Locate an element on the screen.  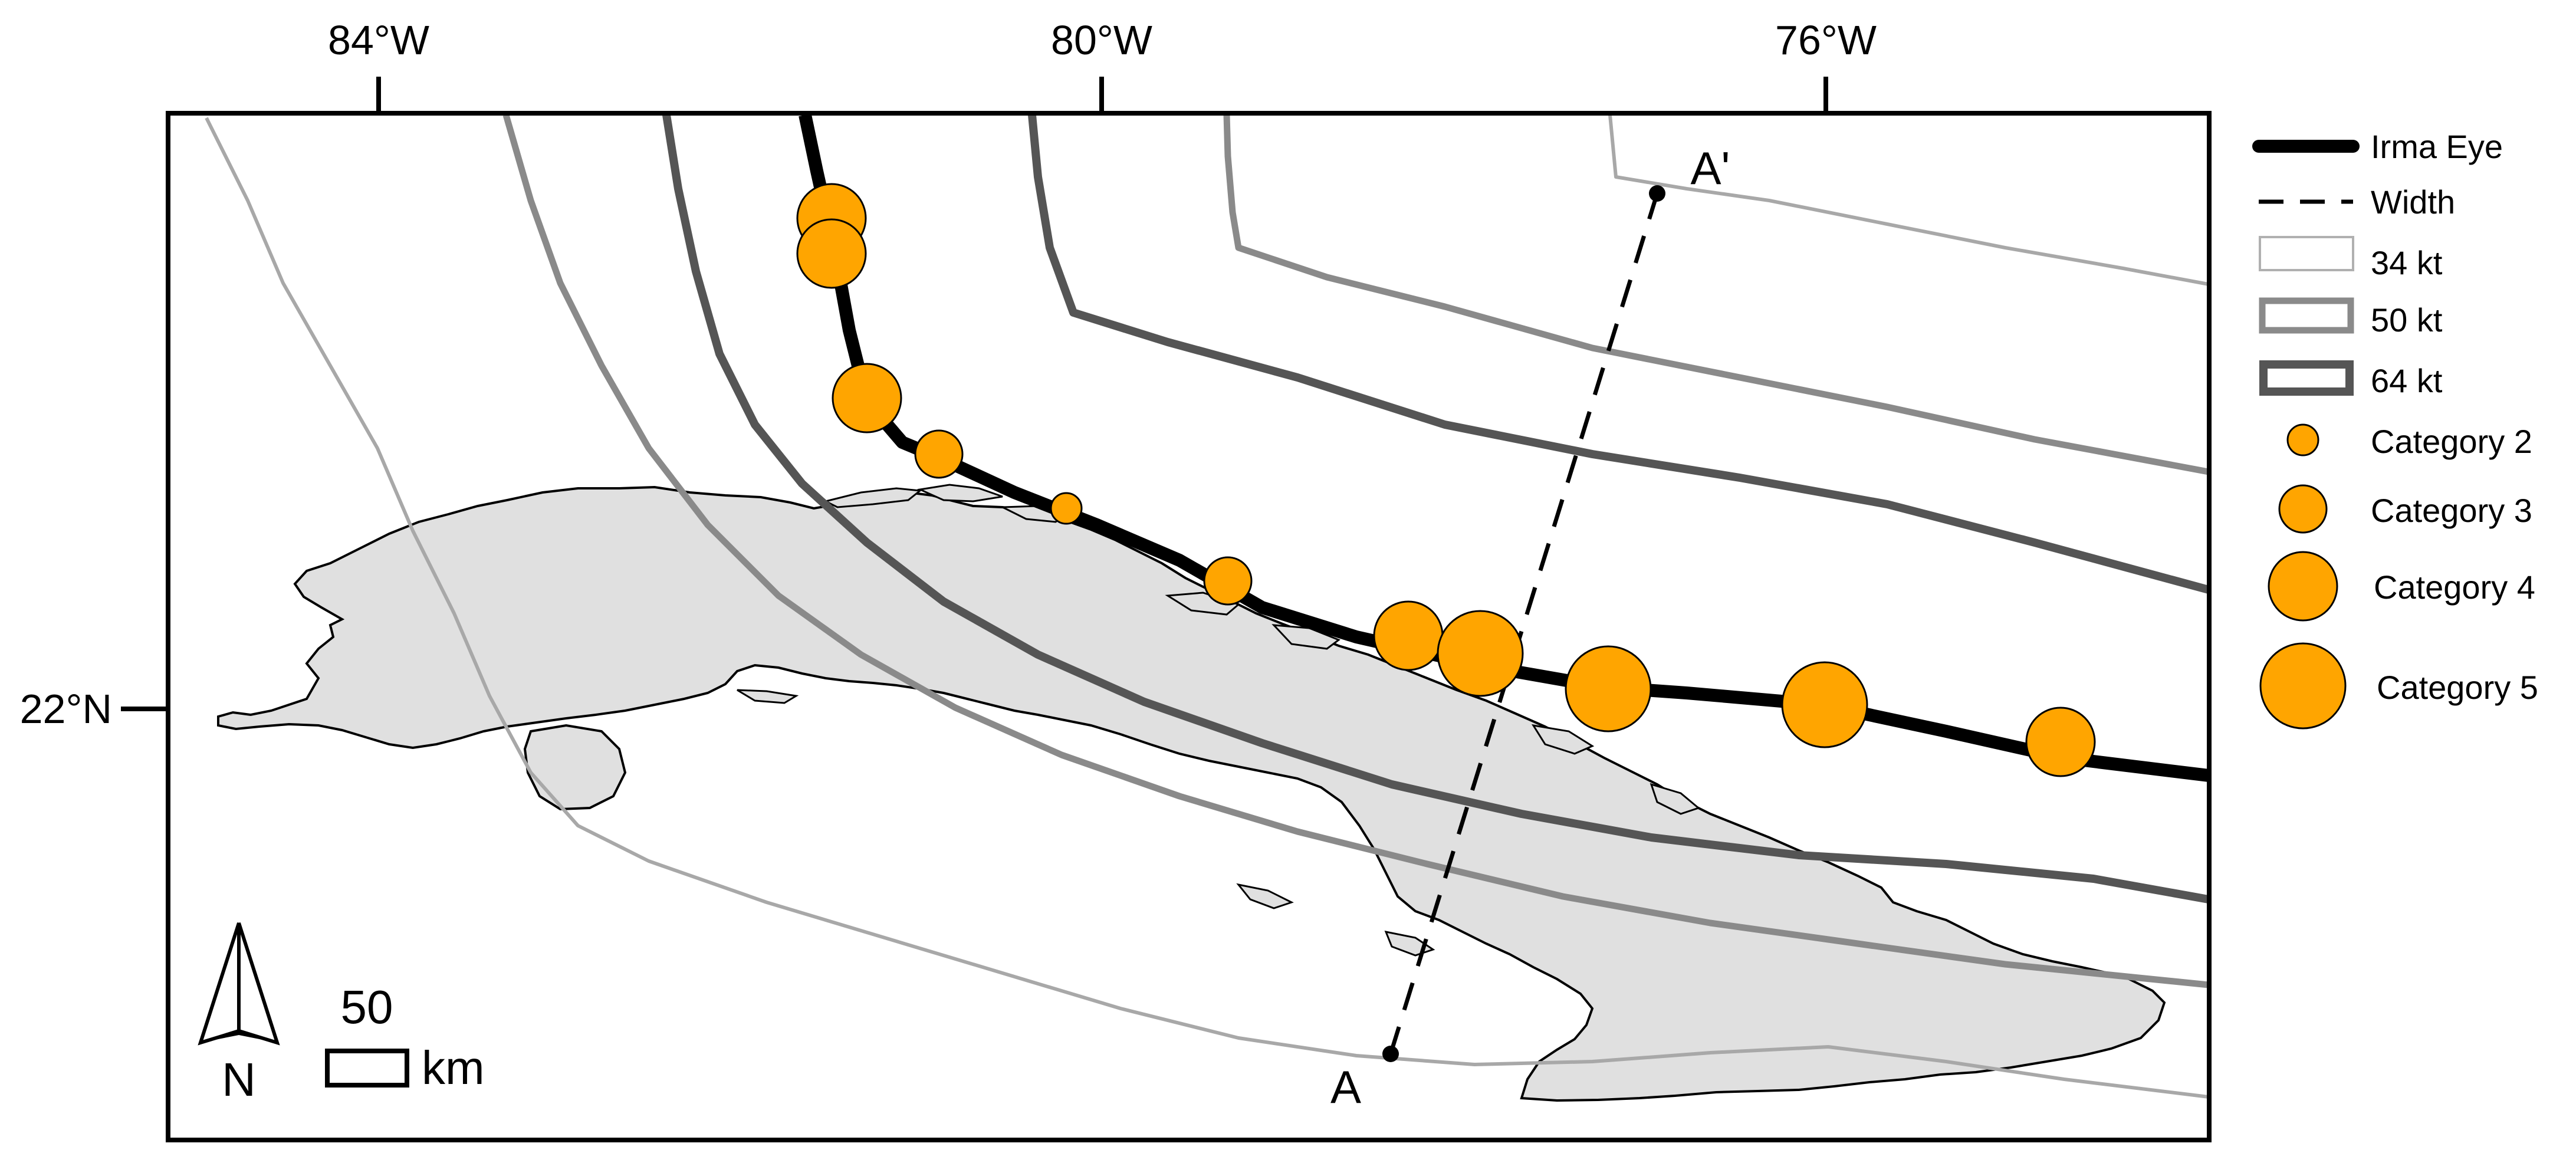
latitude-axis: 22°N is located at coordinates (94, 709).